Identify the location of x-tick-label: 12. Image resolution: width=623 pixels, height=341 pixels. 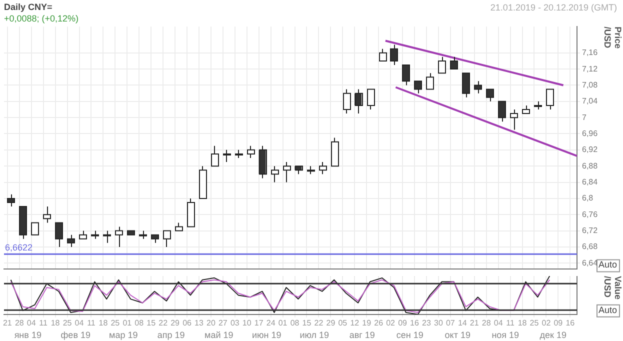
(355, 323).